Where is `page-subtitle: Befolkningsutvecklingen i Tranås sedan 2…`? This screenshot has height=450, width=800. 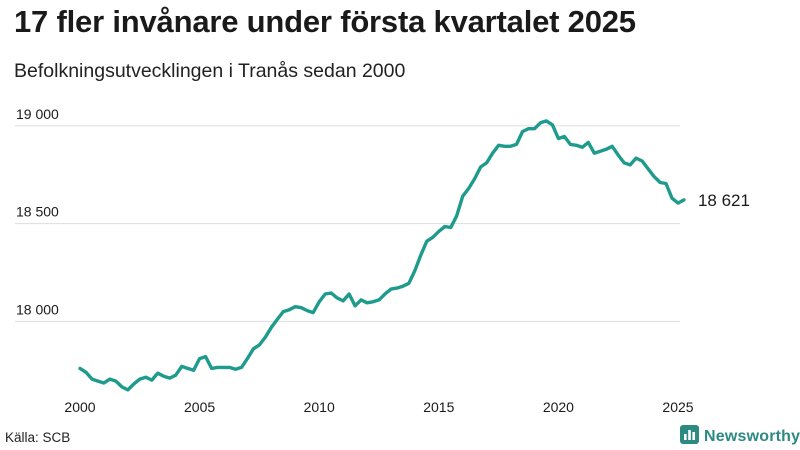 page-subtitle: Befolkningsutvecklingen i Tranås sedan 2… is located at coordinates (210, 71).